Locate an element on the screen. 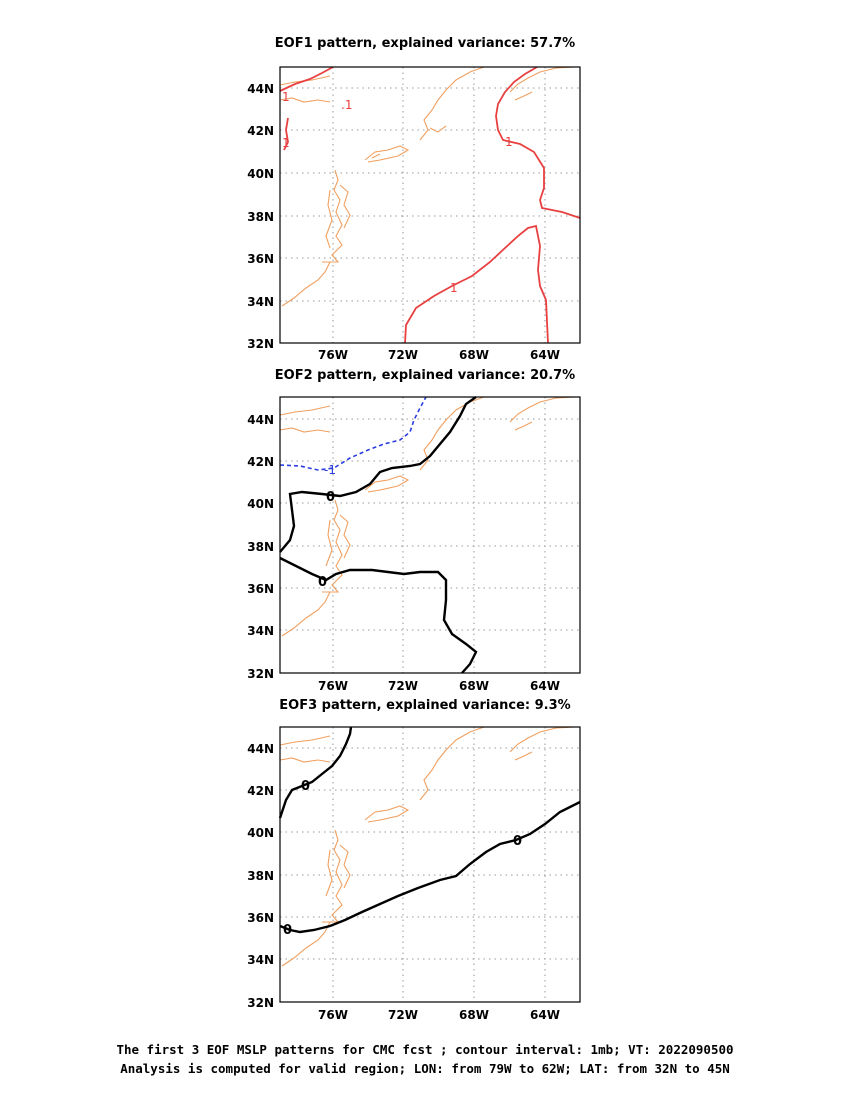  eof1-coastline is located at coordinates (427, 186).